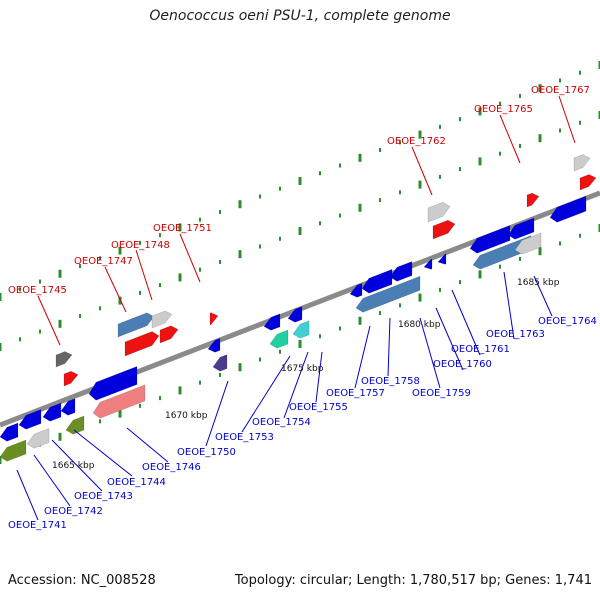 Image resolution: width=600 pixels, height=600 pixels. What do you see at coordinates (140, 245) in the screenshot?
I see `gene-label-oeoe-1748: OEOE_1748` at bounding box center [140, 245].